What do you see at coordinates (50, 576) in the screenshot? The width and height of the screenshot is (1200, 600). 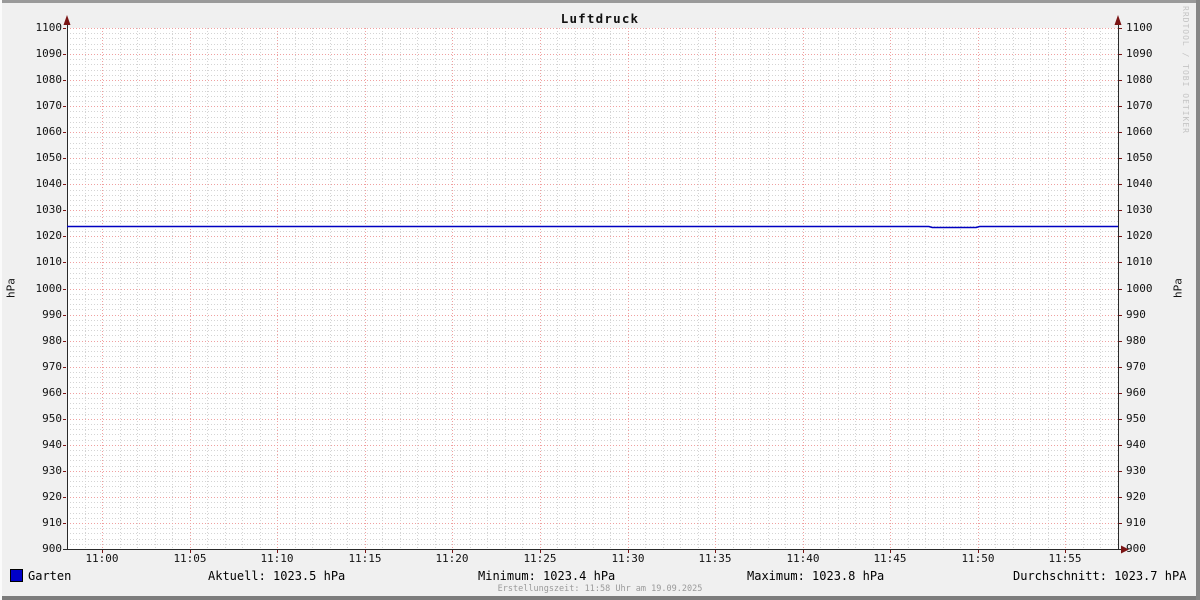 I see `legend-series-label: Garten` at bounding box center [50, 576].